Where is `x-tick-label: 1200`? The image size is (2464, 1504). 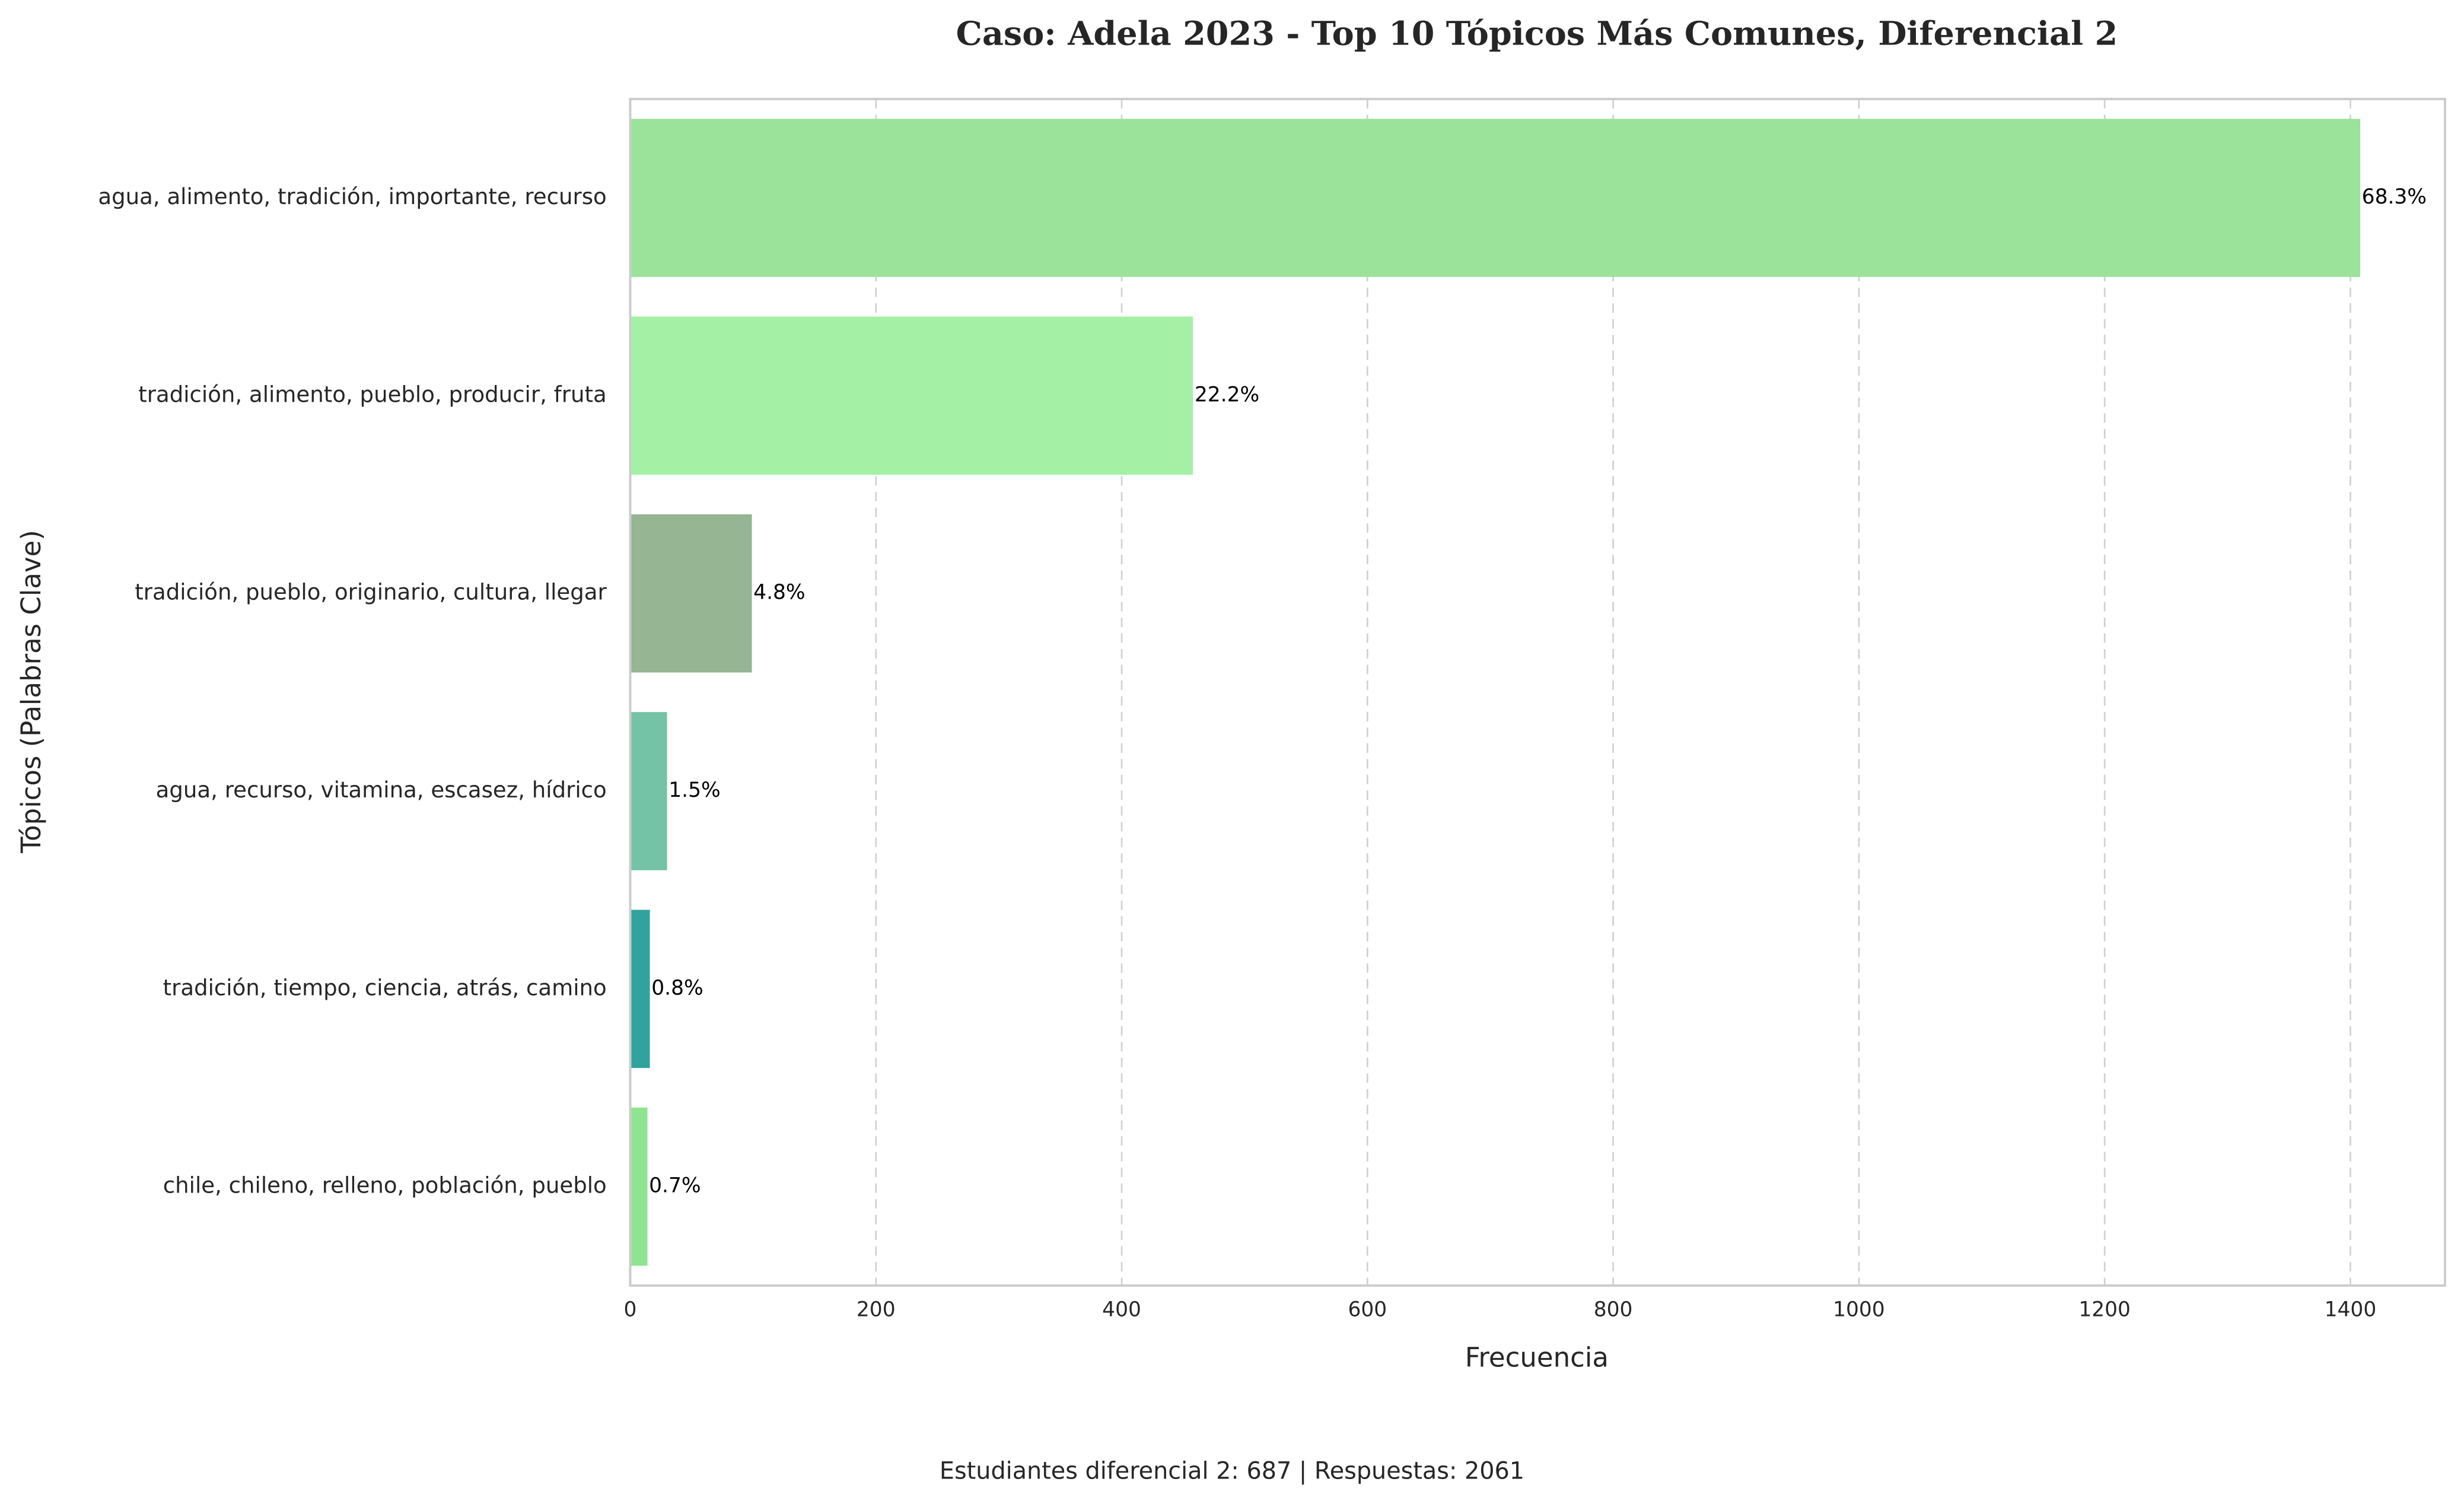
x-tick-label: 1200 is located at coordinates (2104, 1310).